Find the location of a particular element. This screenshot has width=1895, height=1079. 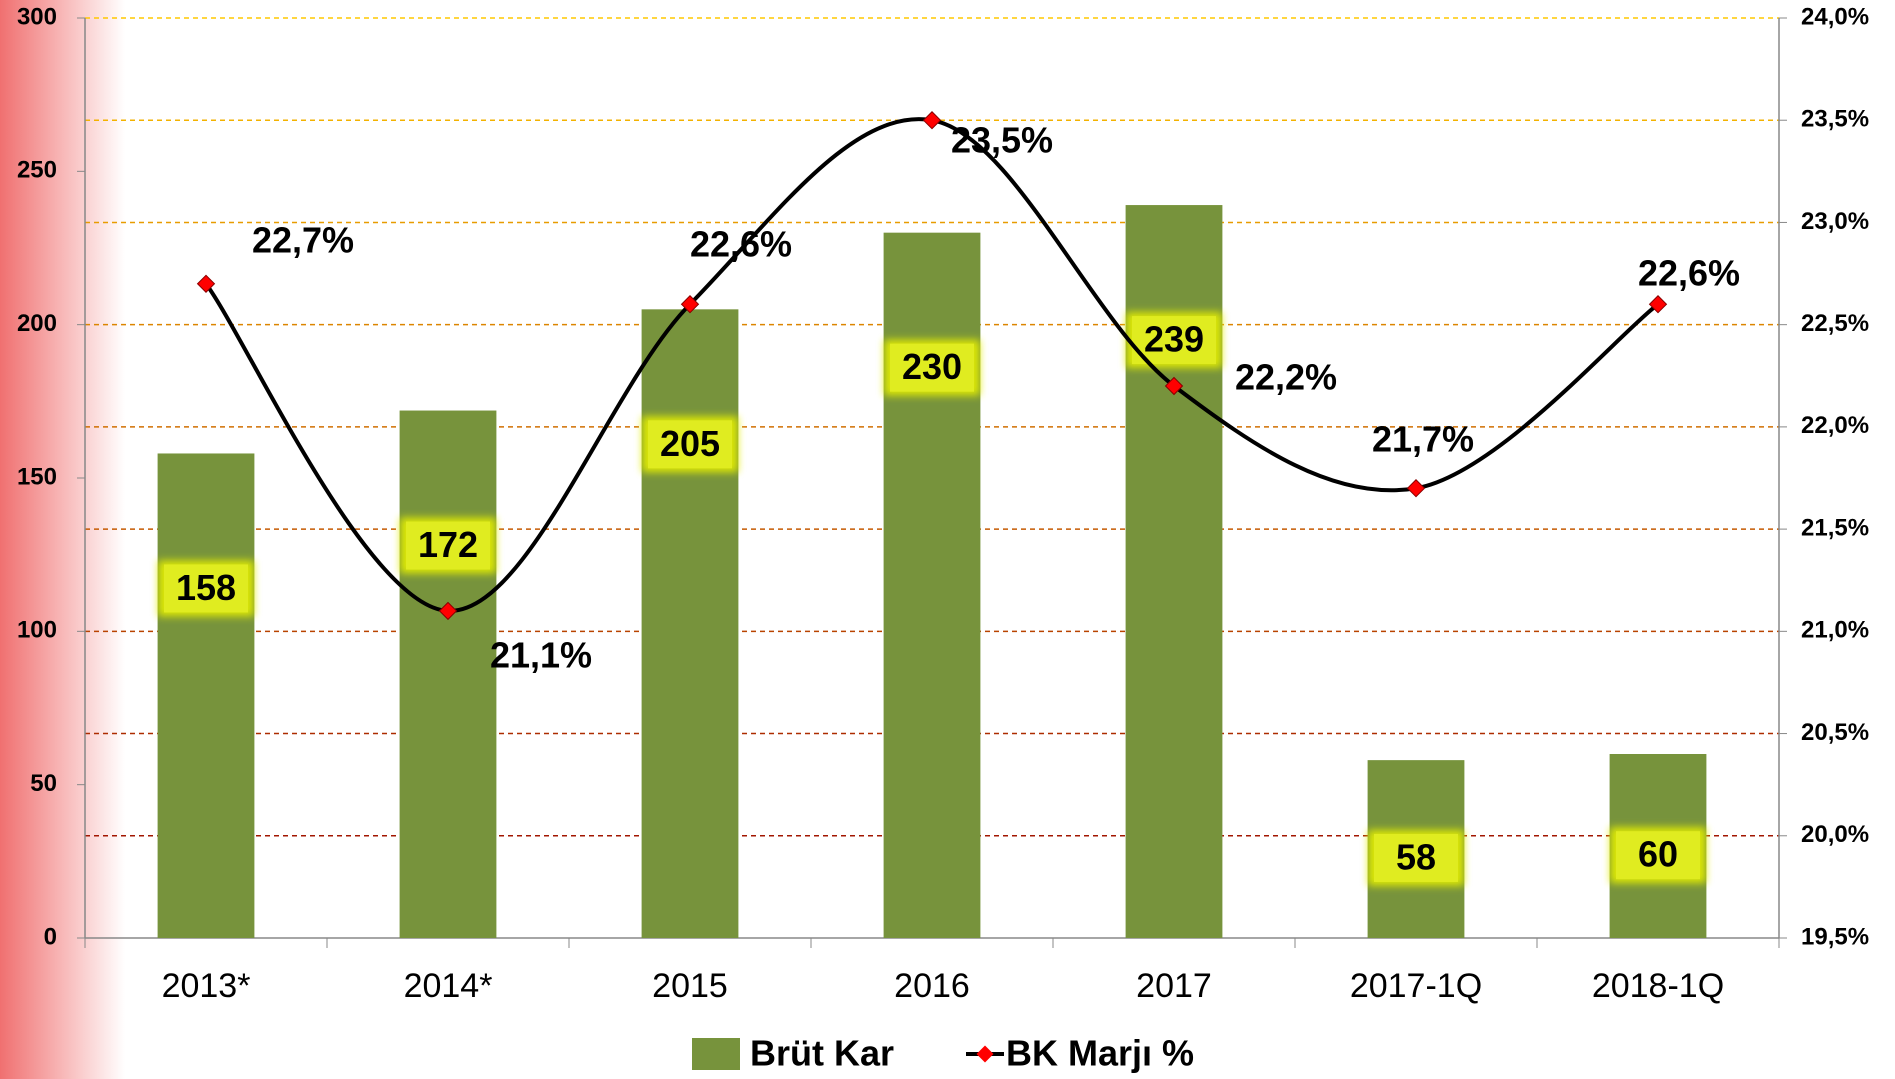

data-label: 230 is located at coordinates (932, 366).